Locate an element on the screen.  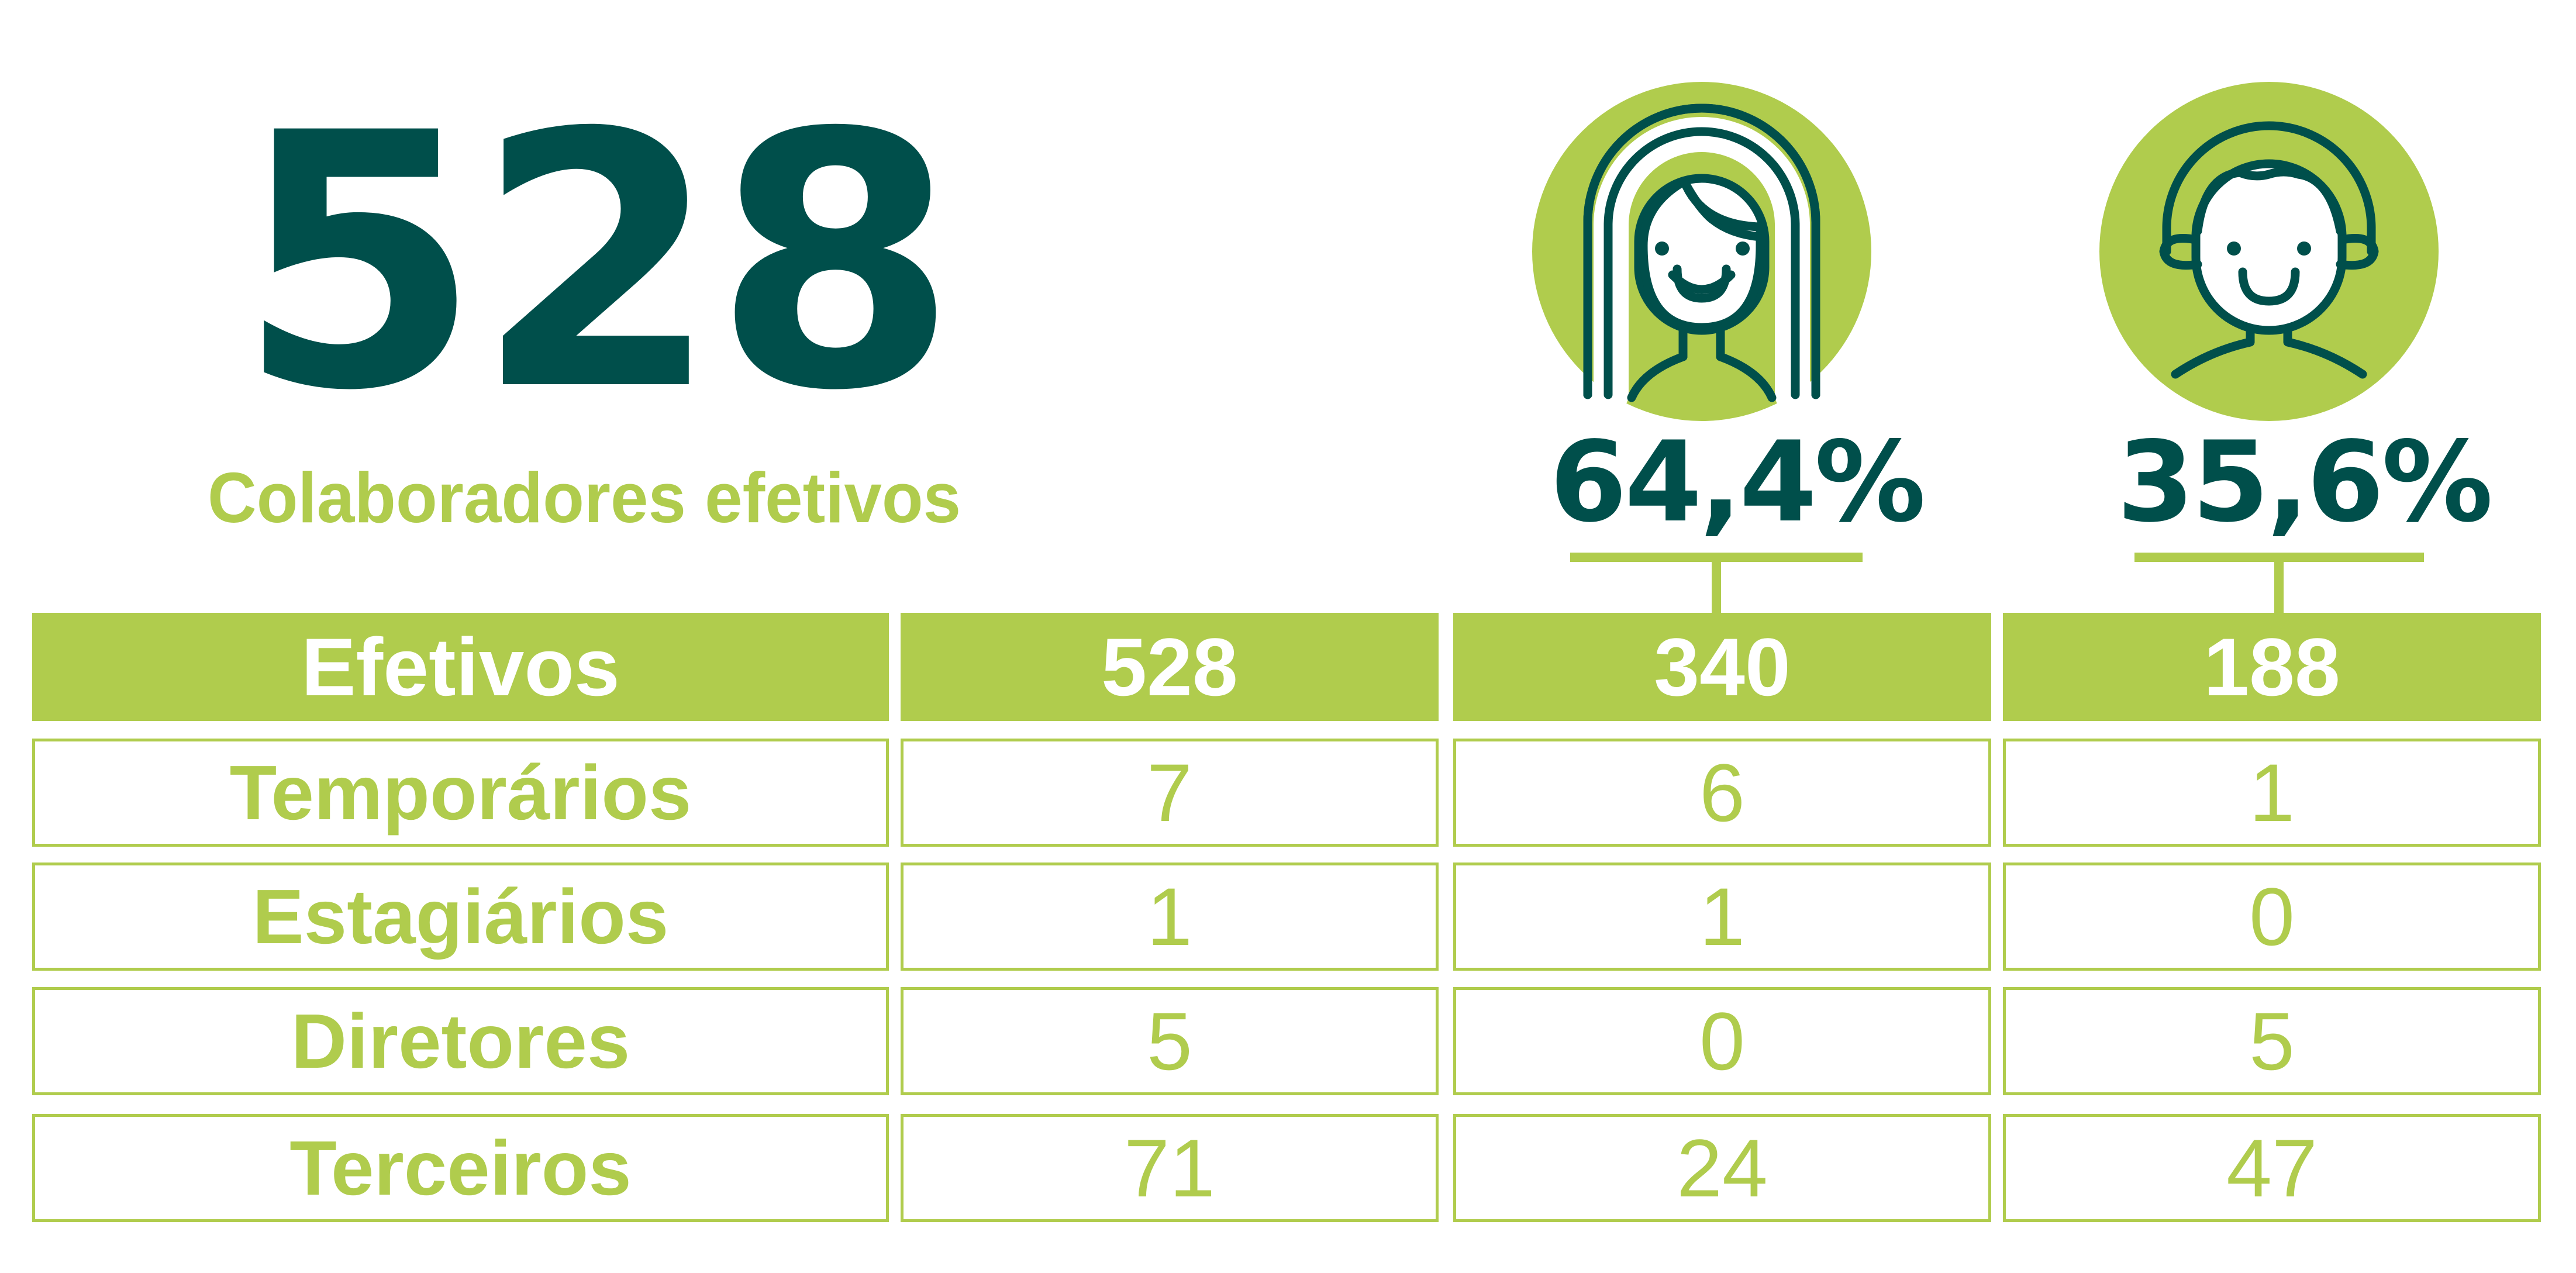
row-label-temporarios: Temporários is located at coordinates (461, 793).